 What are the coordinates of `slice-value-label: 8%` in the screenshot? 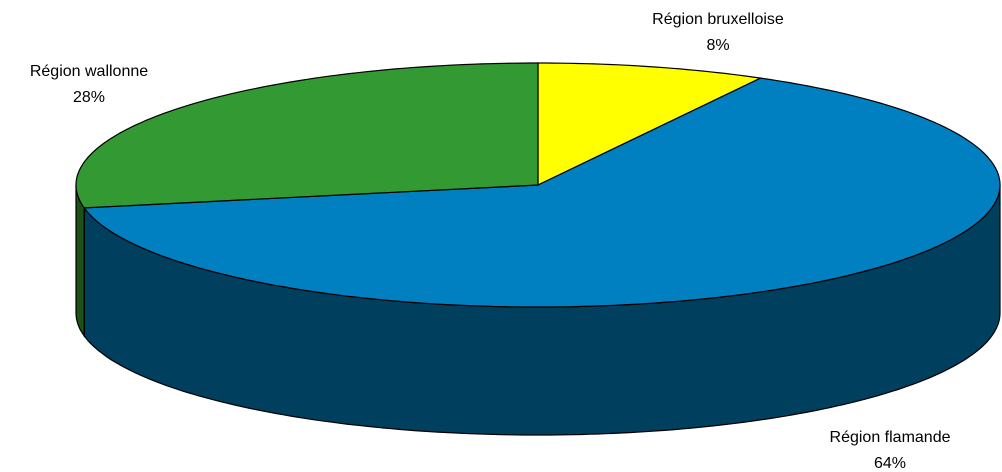 It's located at (717, 45).